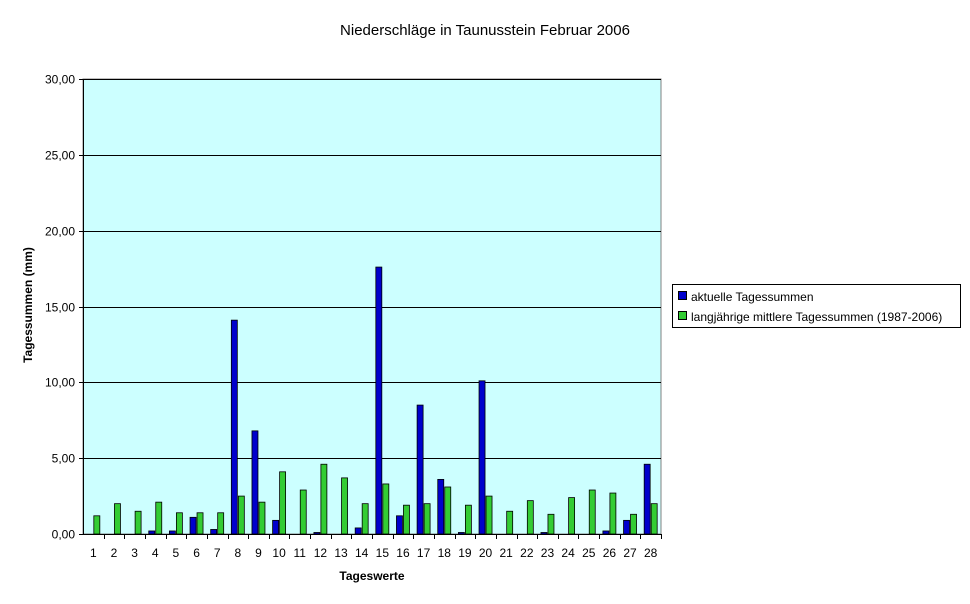 This screenshot has height=604, width=970. Describe the element at coordinates (196, 553) in the screenshot. I see `x-tick-label: 6` at that location.